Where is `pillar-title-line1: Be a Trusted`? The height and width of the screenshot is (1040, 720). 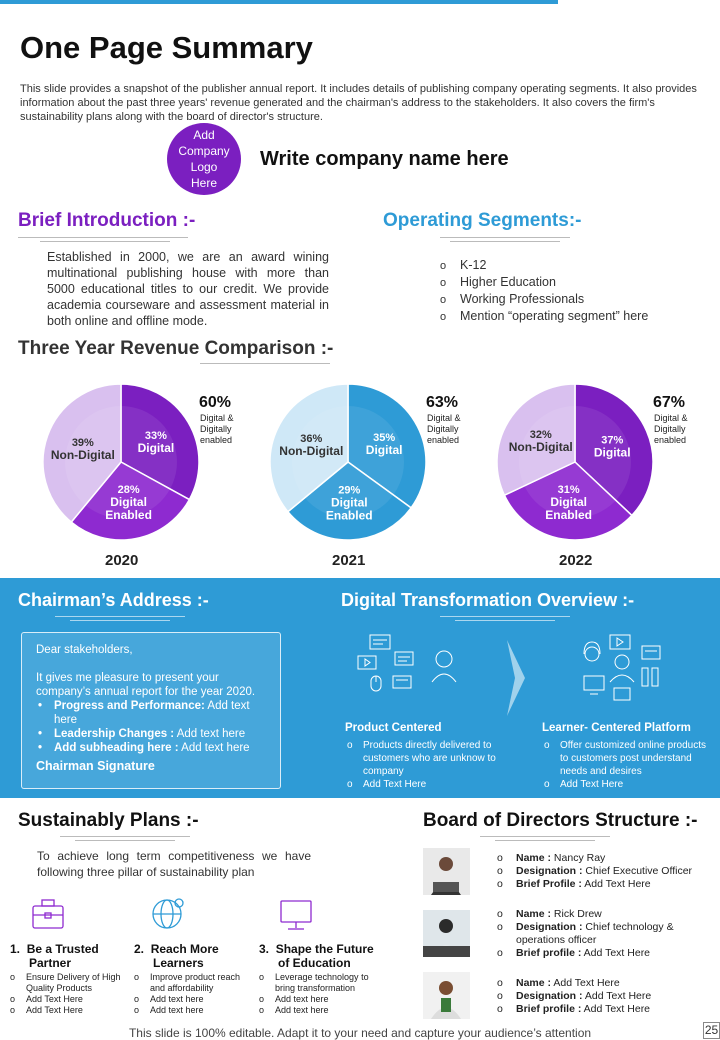
pillar-title-line1: Be a Trusted is located at coordinates (62, 949).